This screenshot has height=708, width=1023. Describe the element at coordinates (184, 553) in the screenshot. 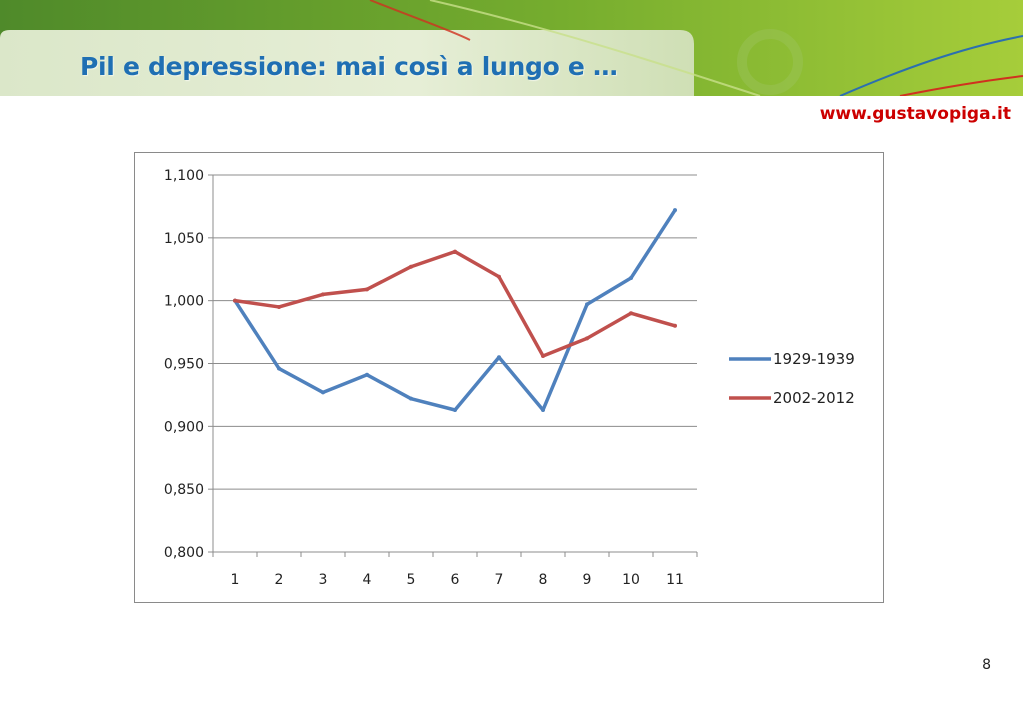

I see `y-tick-label: 0,800` at that location.